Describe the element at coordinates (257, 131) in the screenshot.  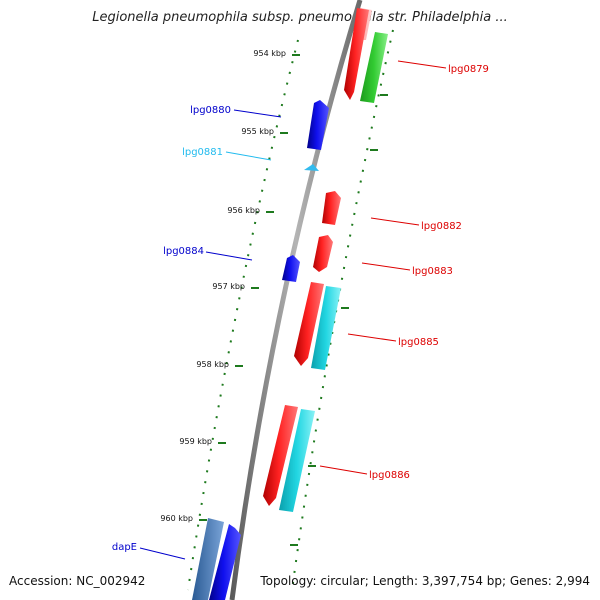
I see `tick-label: 955 kbp` at that location.